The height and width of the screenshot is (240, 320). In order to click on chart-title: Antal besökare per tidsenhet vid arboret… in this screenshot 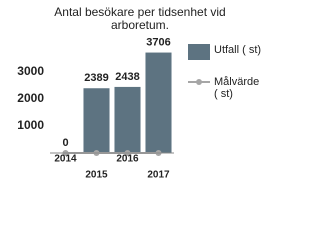, I will do `click(140, 18)`.